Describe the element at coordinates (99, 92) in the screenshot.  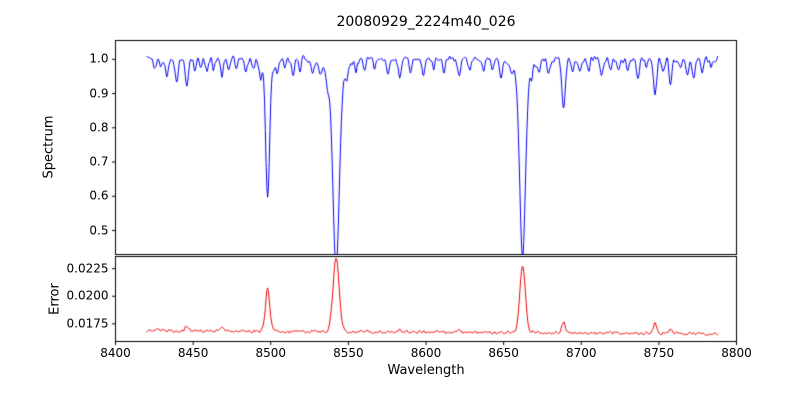
I see `spectrum-tick-label: 0.9` at that location.